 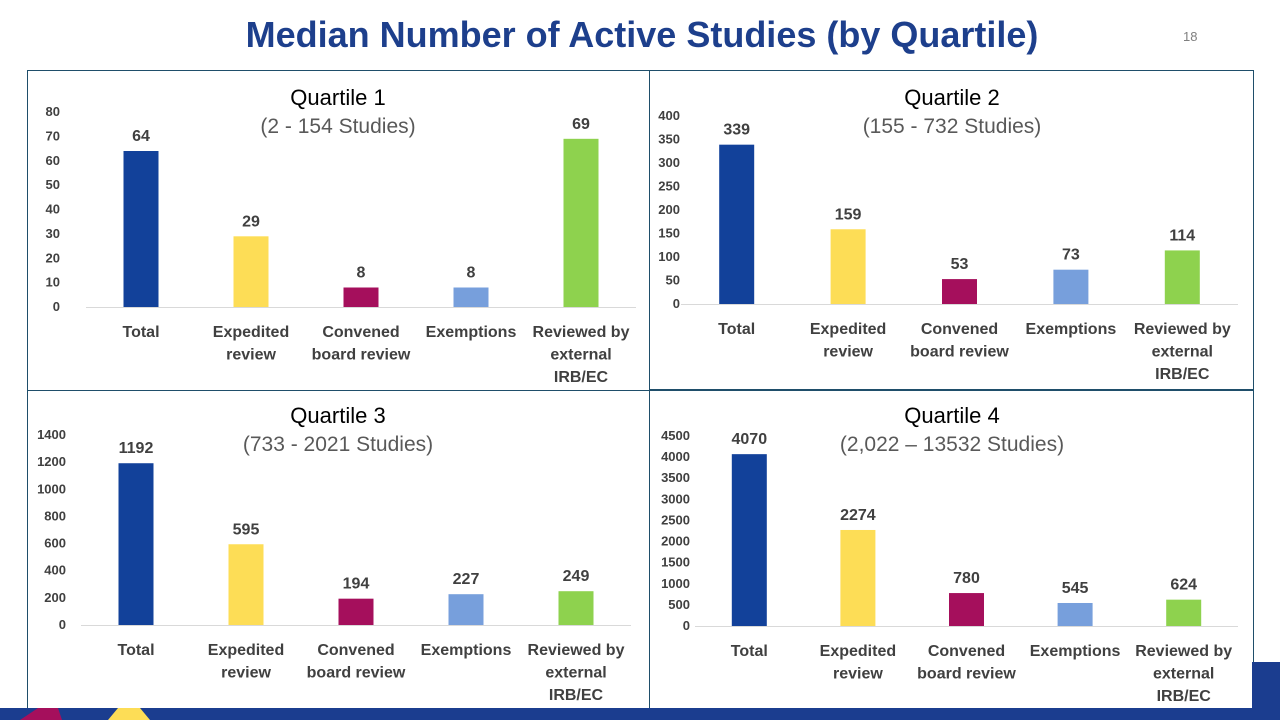 What do you see at coordinates (675, 519) in the screenshot?
I see `y-tick-label: 2500` at bounding box center [675, 519].